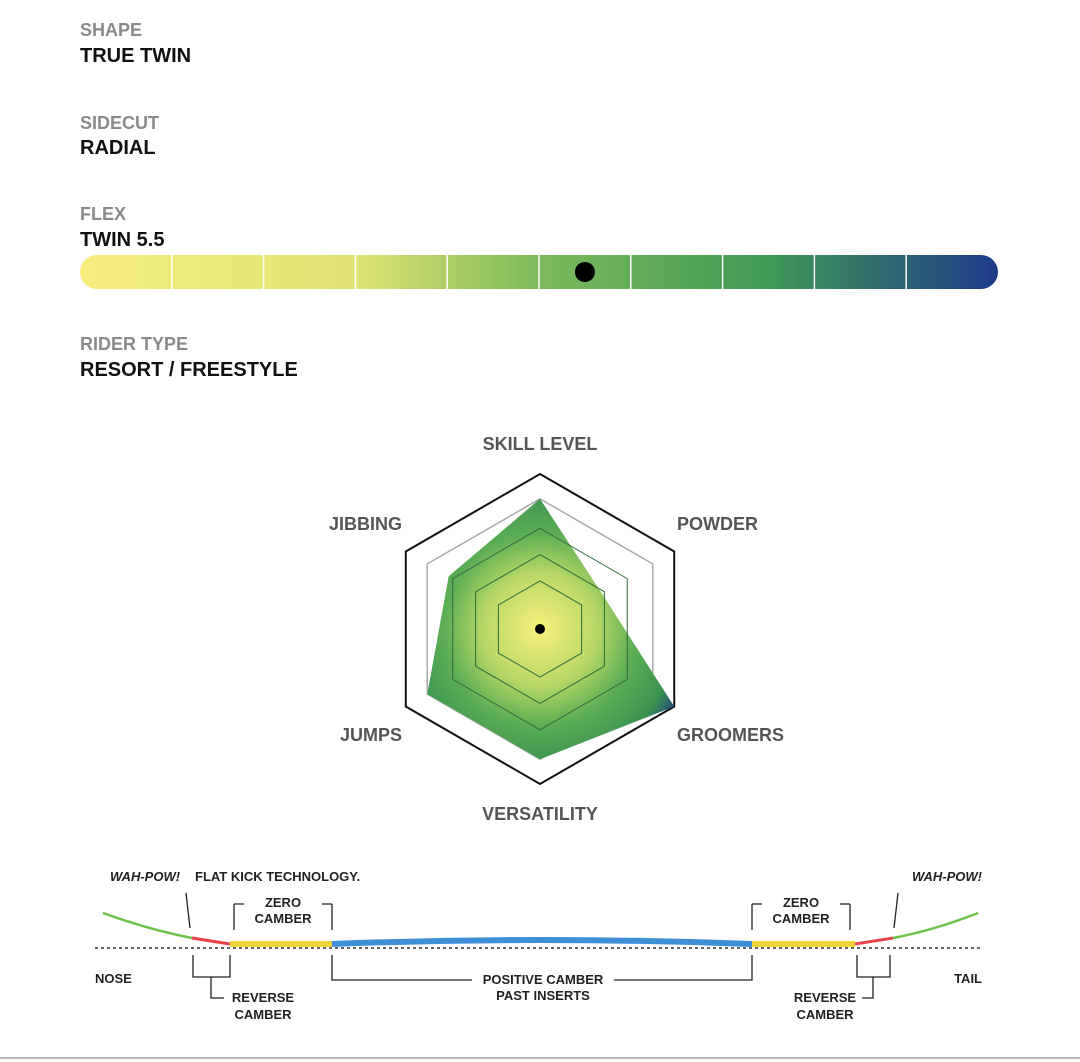  What do you see at coordinates (730, 735) in the screenshot?
I see `axis-label: GROOMERS` at bounding box center [730, 735].